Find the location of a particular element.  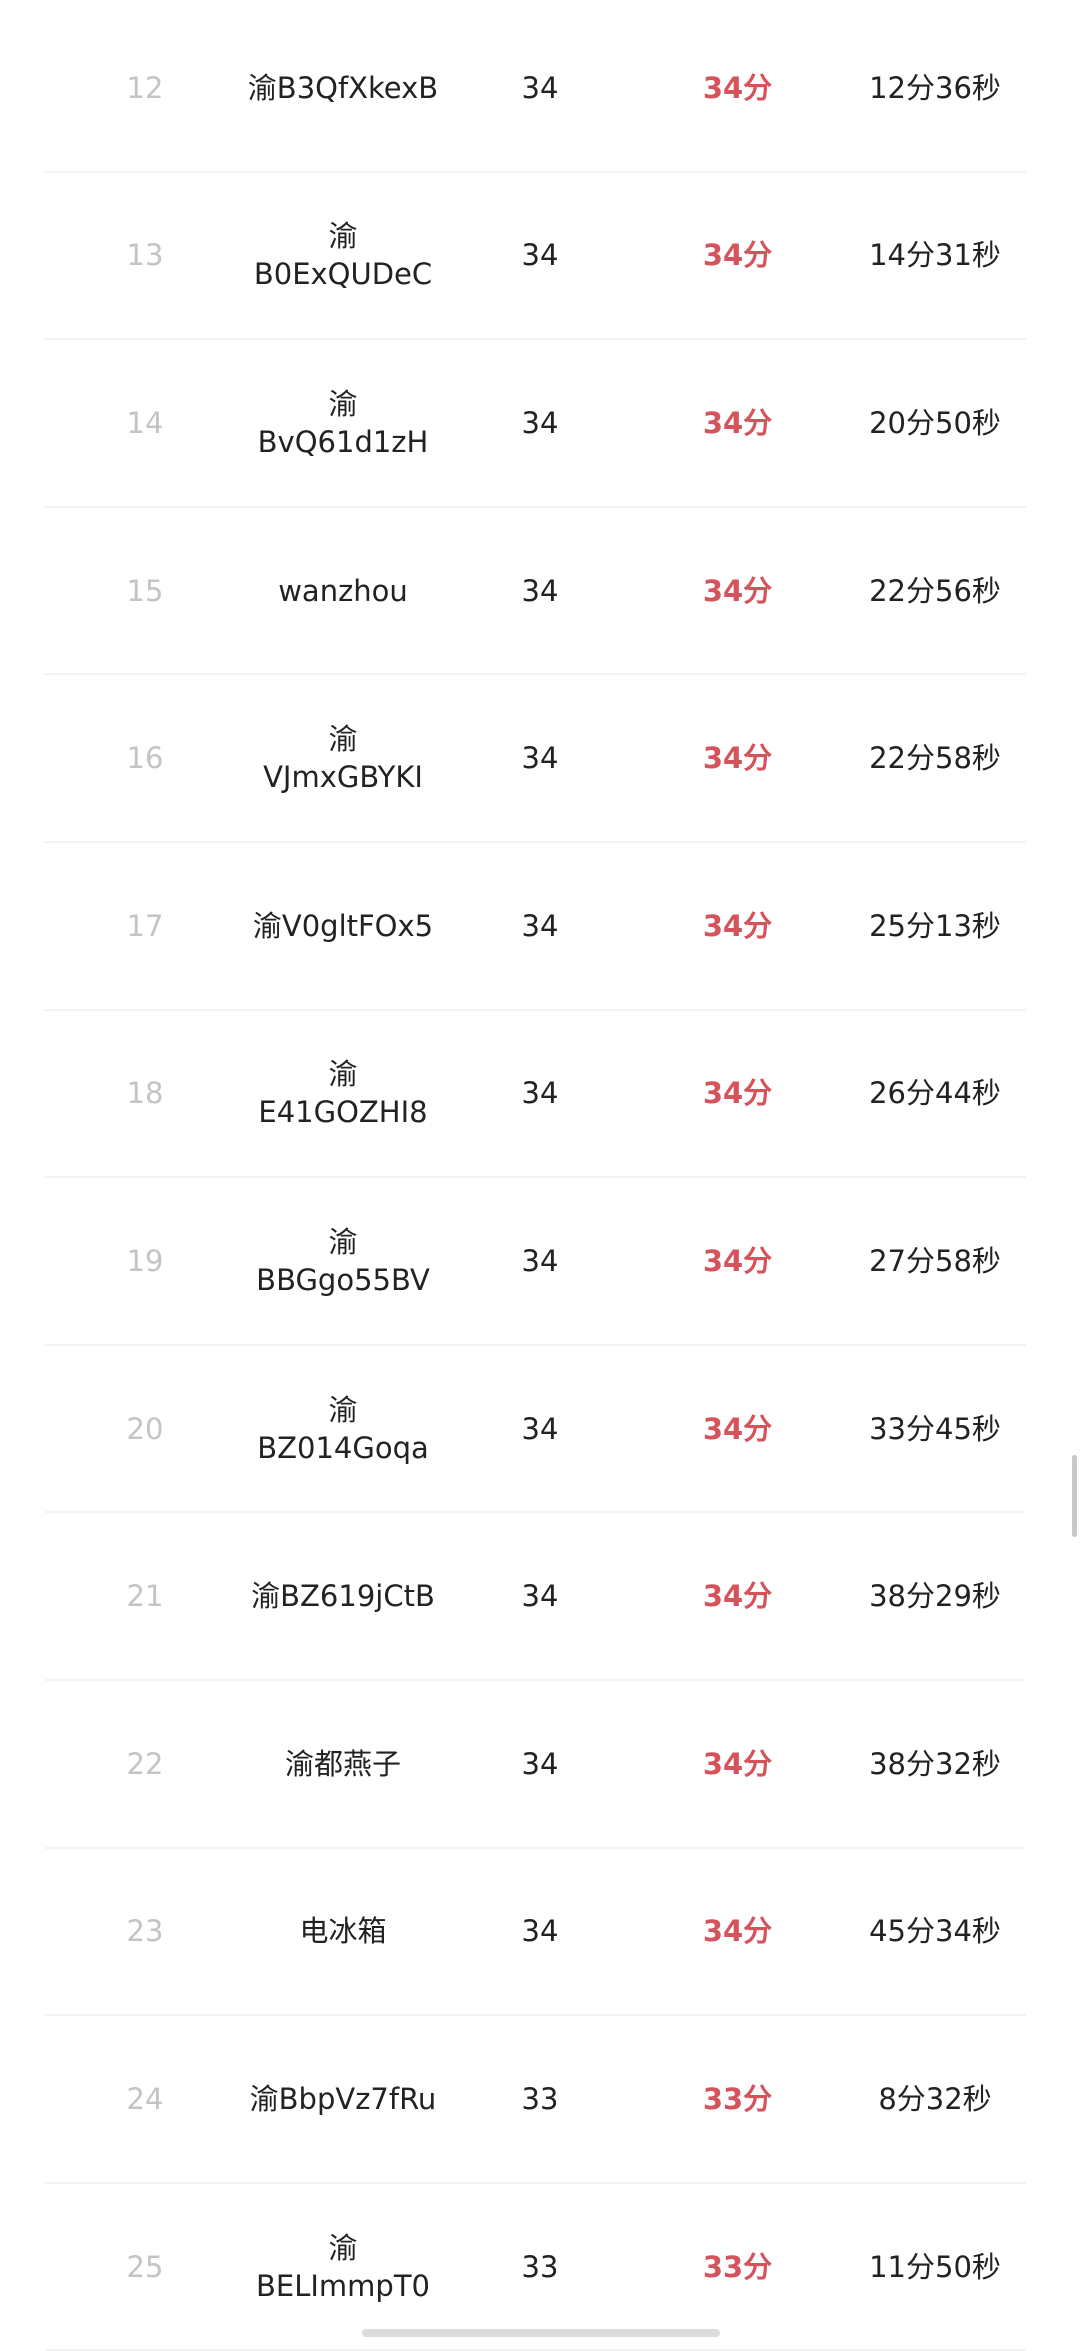

time-cell: 12分36秒 is located at coordinates (935, 87).